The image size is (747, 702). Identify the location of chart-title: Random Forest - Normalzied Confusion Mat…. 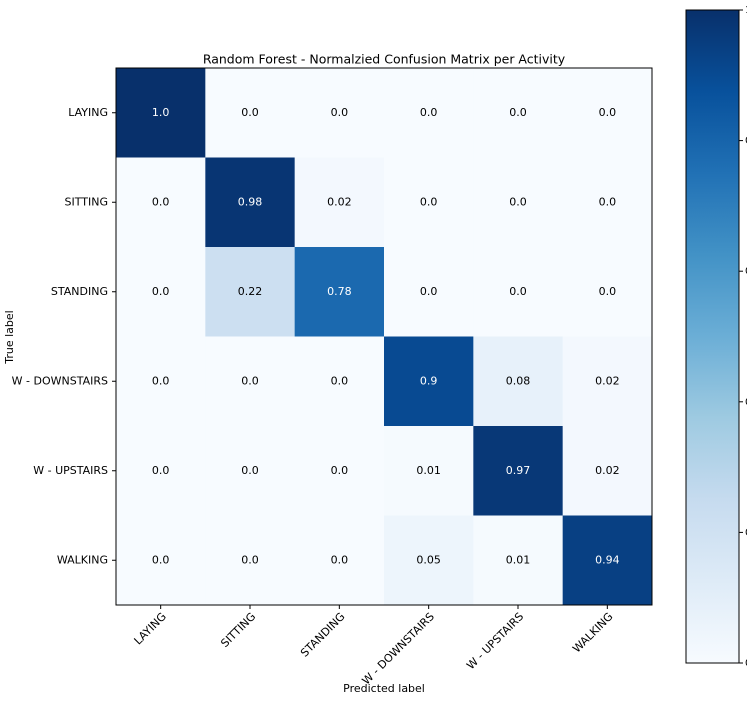
(384, 59).